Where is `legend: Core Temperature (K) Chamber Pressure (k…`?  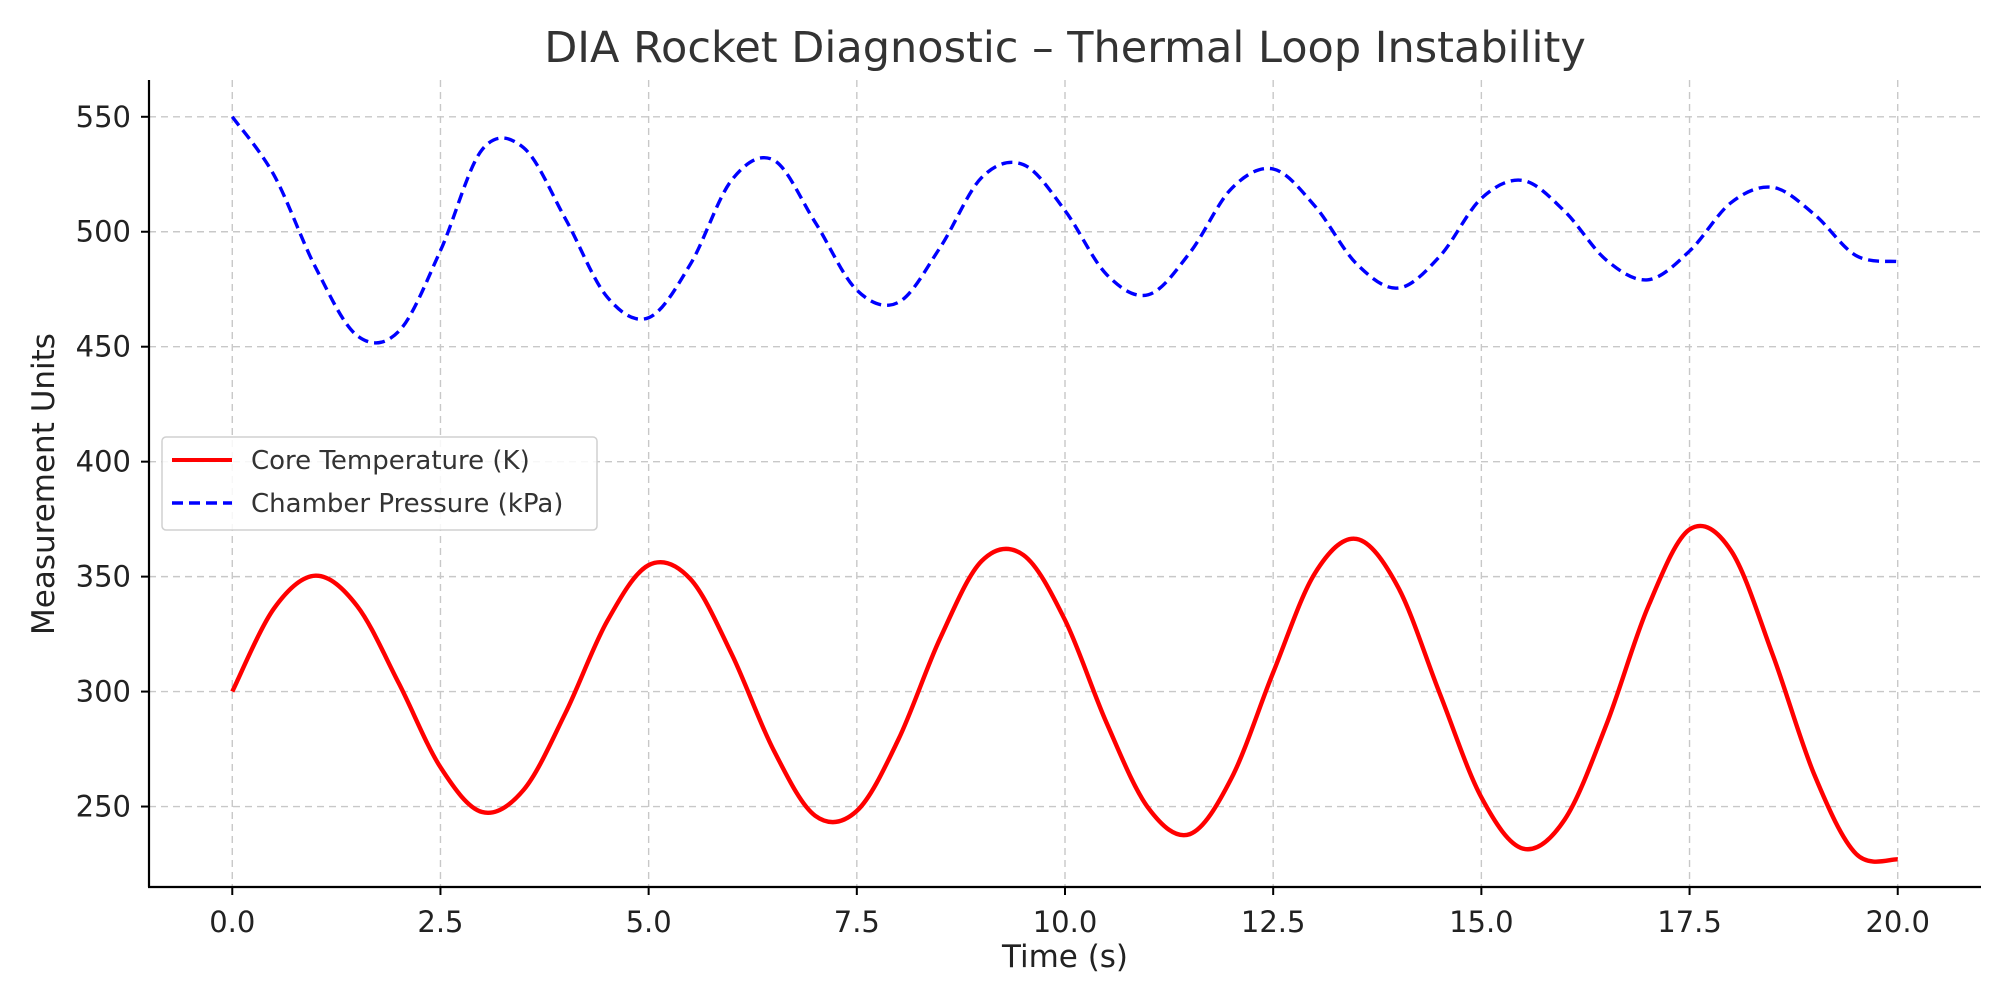
legend: Core Temperature (K) Chamber Pressure (k… is located at coordinates (379, 483).